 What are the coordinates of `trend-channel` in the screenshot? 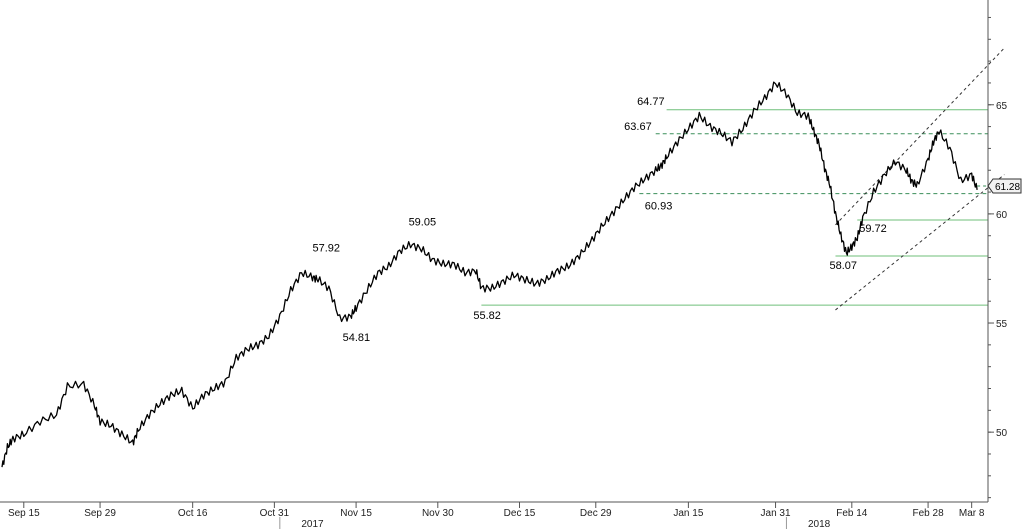 It's located at (920, 179).